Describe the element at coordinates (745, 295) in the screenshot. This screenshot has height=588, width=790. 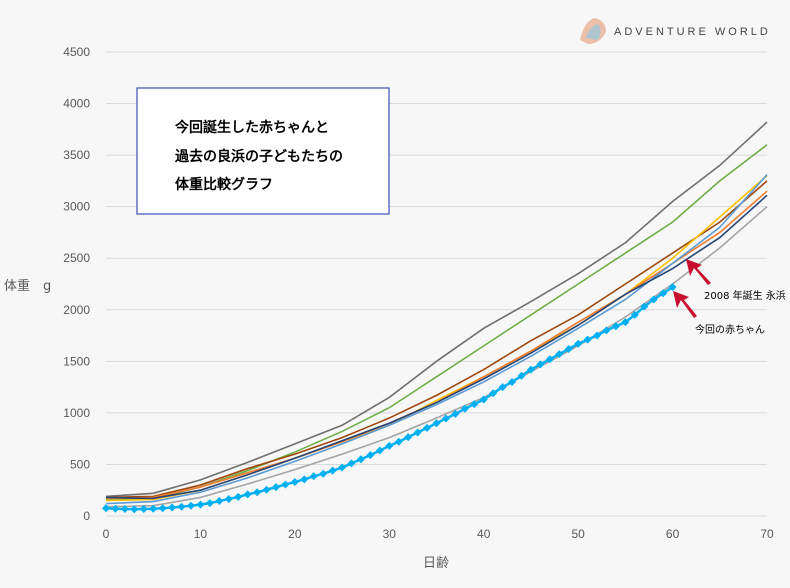
I see `annotation-nagahama-label: 2008 年誕生 永浜` at that location.